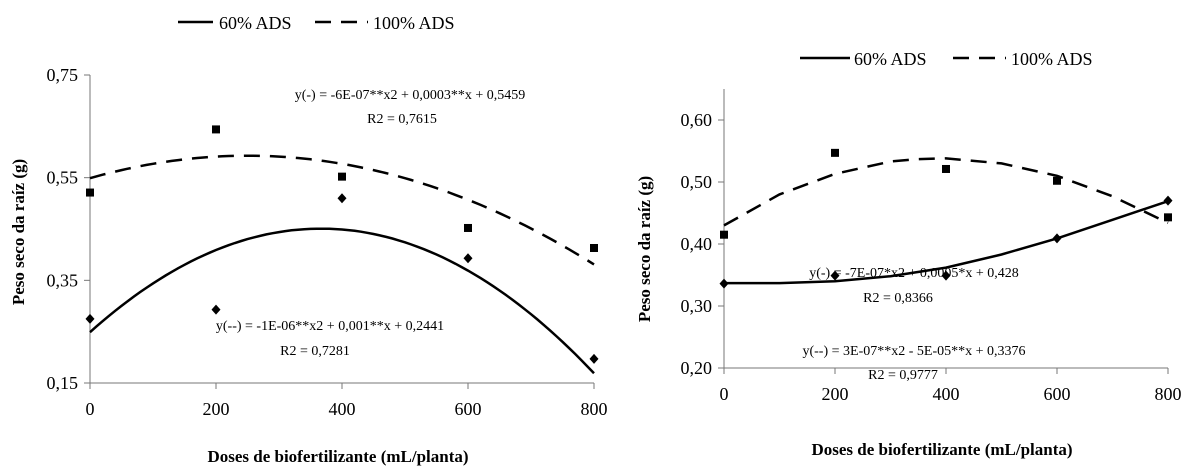 The width and height of the screenshot is (1192, 467). What do you see at coordinates (402, 119) in the screenshot?
I see `r2-text: R2 = 0,7615` at bounding box center [402, 119].